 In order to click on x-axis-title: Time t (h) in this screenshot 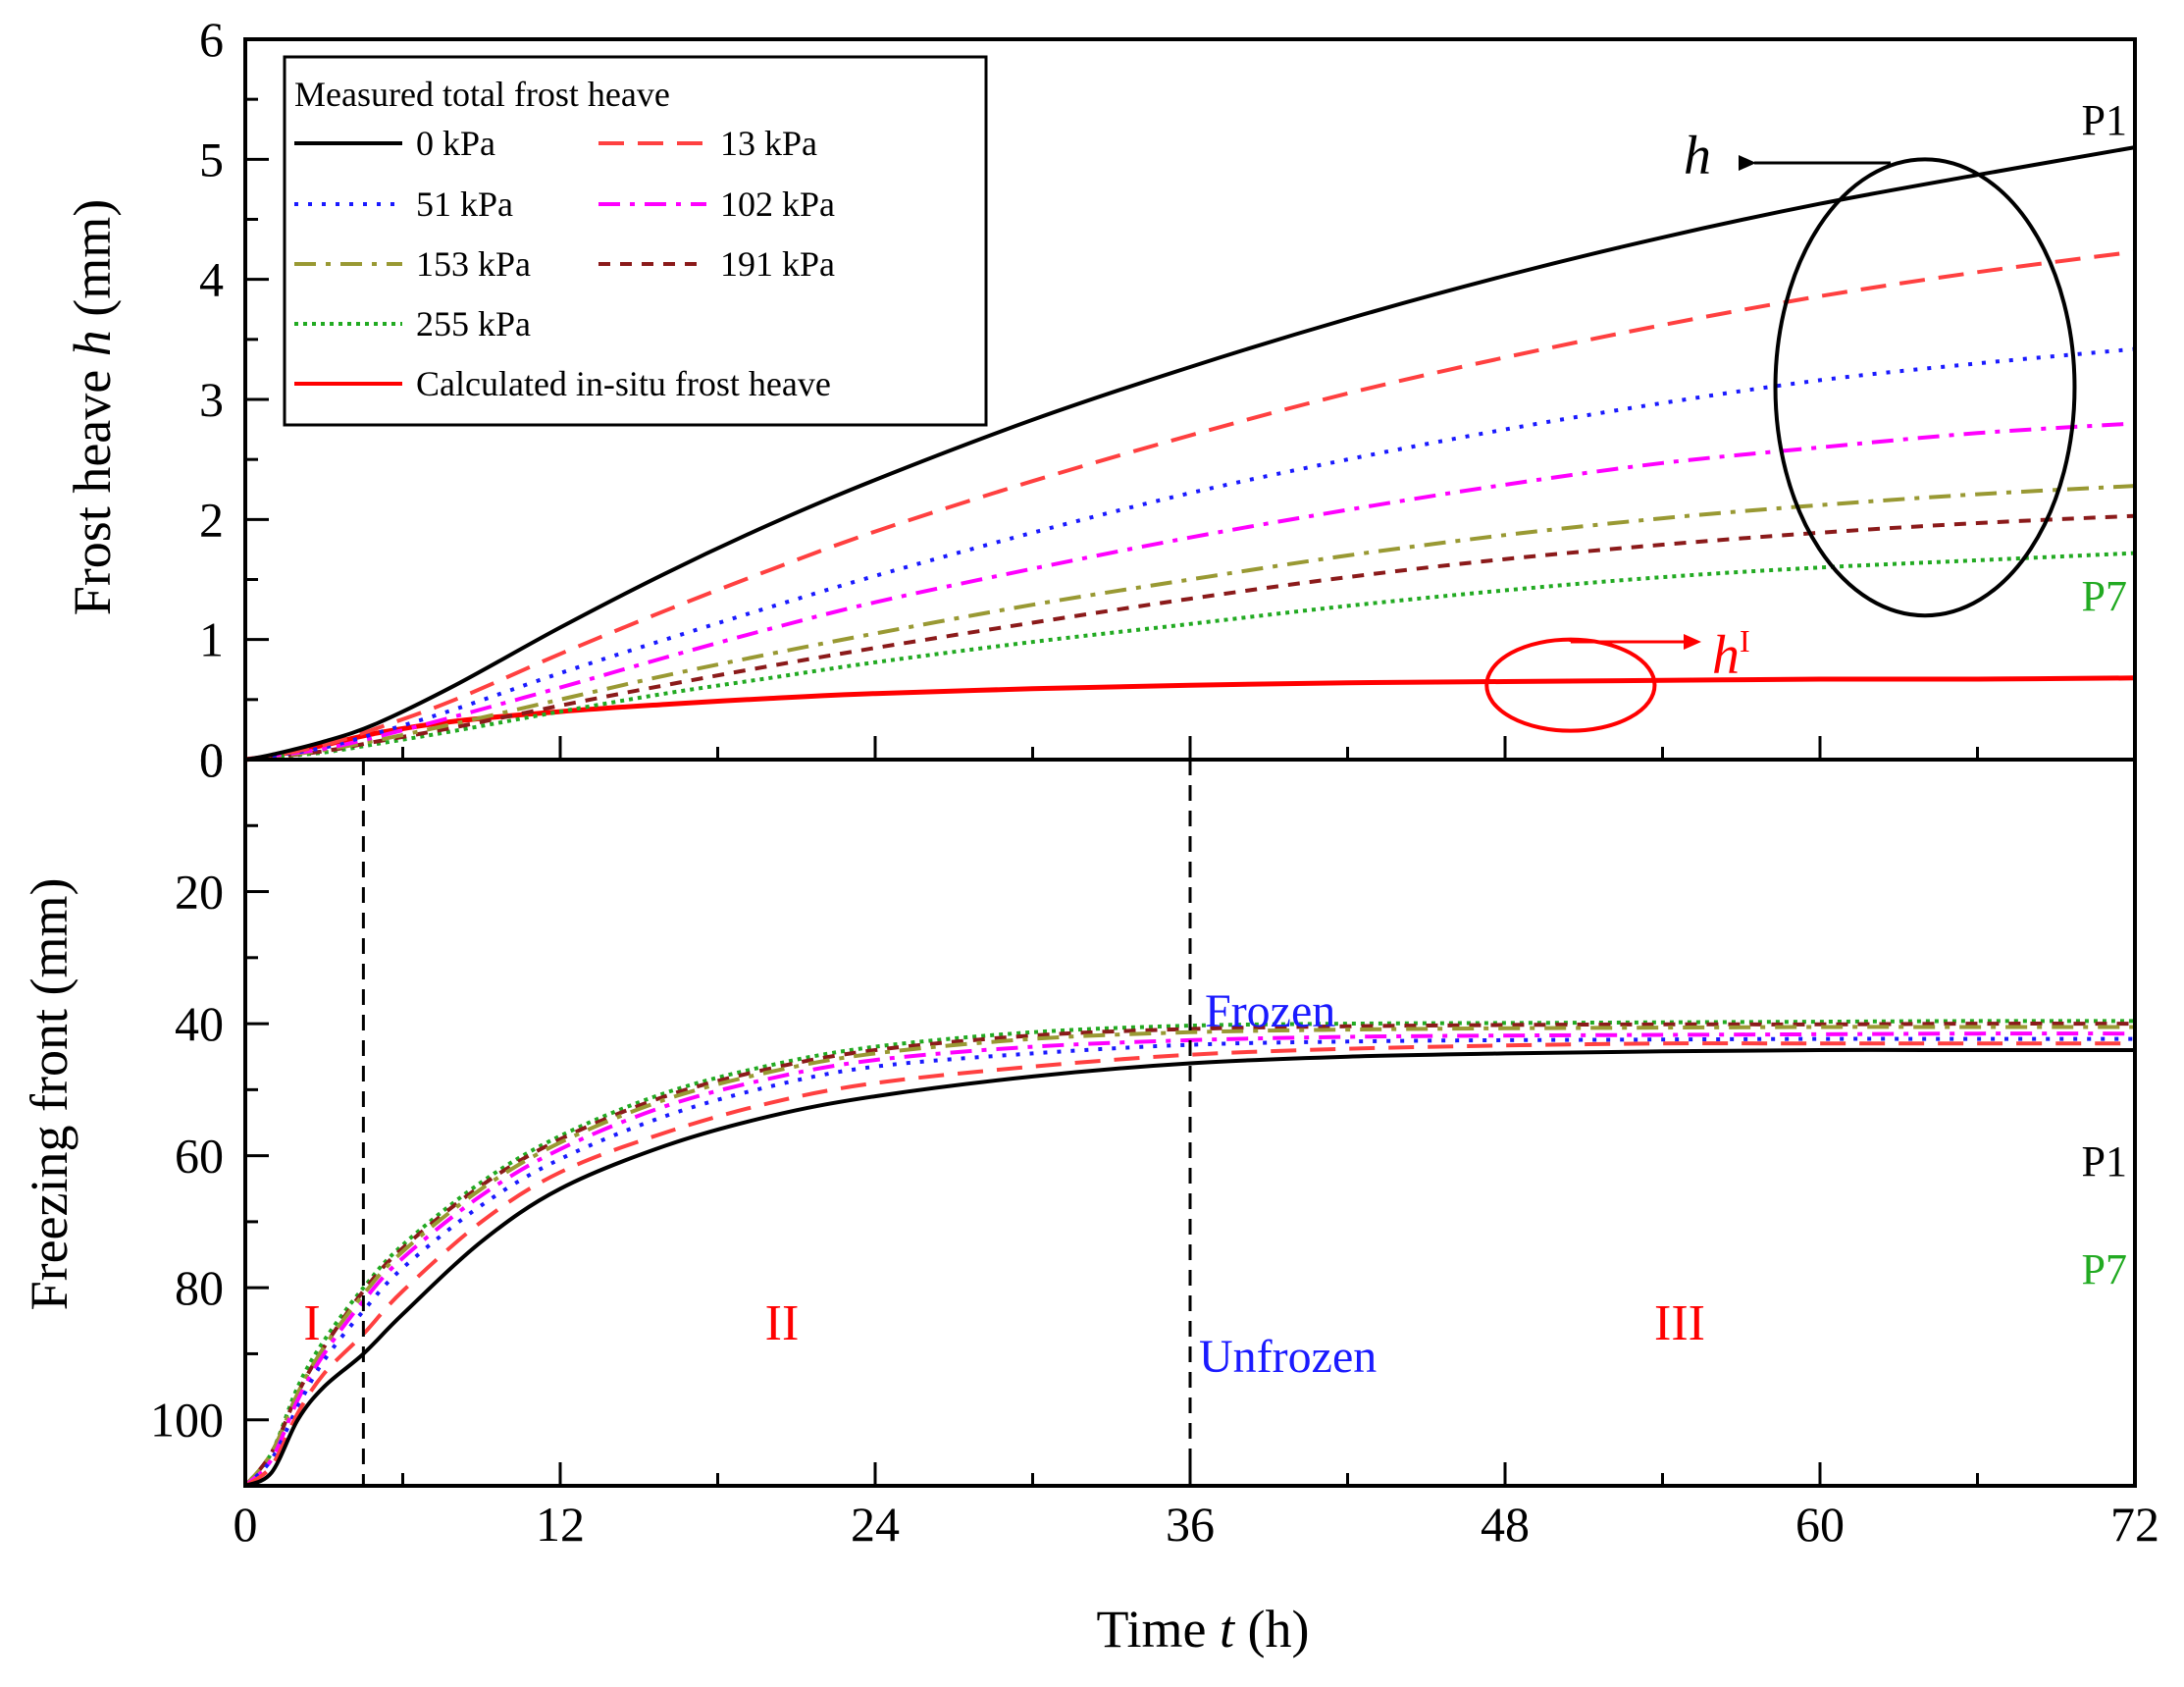, I will do `click(1202, 1629)`.